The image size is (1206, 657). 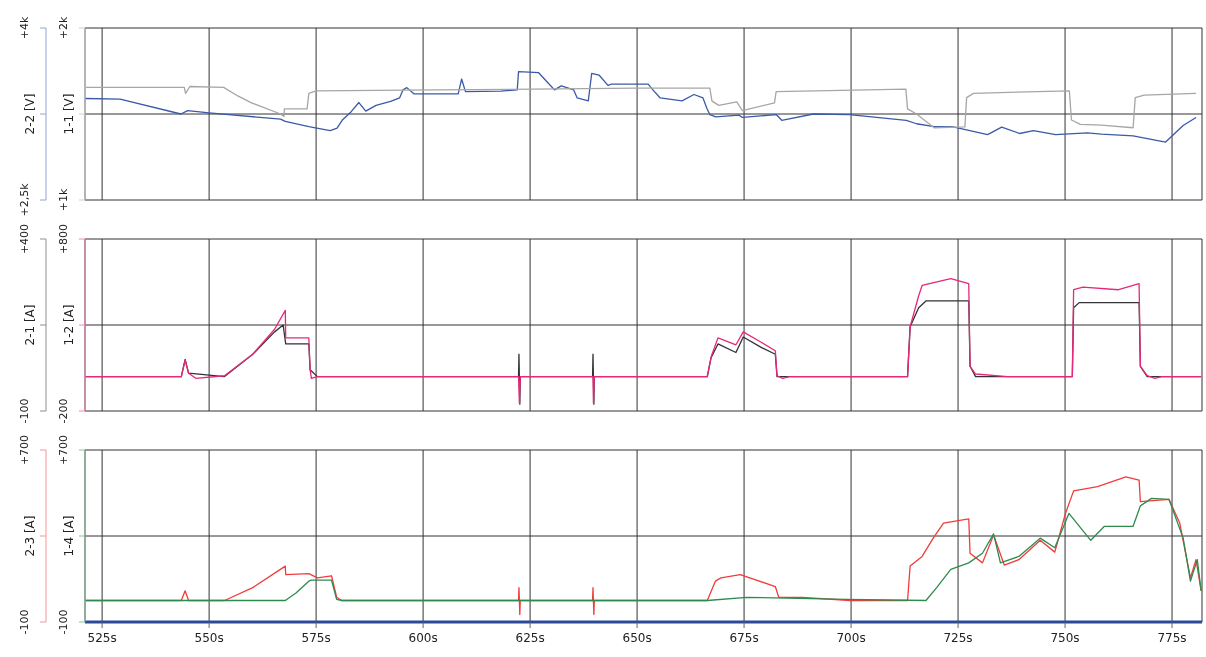 What do you see at coordinates (209, 638) in the screenshot?
I see `x-tick-label: 550s` at bounding box center [209, 638].